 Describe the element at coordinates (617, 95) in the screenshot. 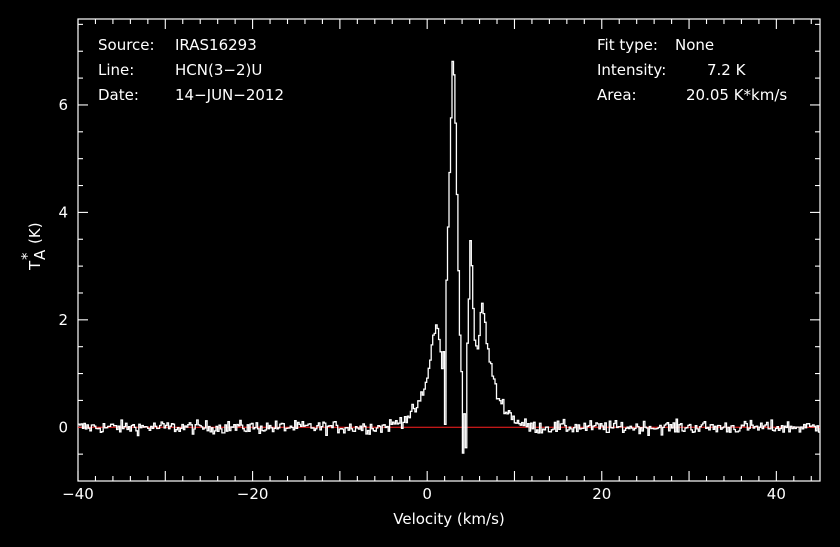

I see `area-label: Area:` at that location.